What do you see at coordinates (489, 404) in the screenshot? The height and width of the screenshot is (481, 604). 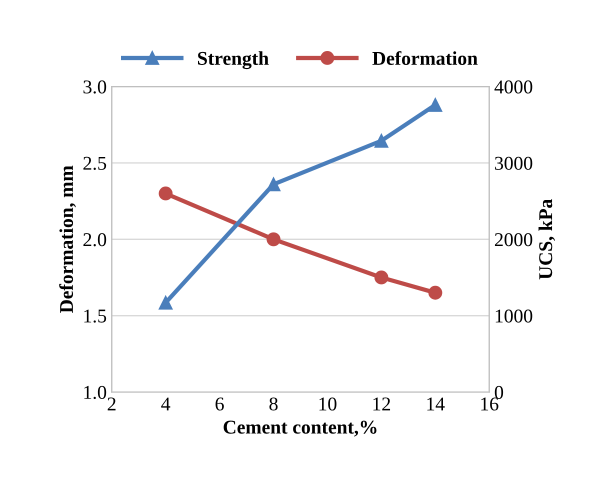 I see `x-tick-label: 16` at bounding box center [489, 404].